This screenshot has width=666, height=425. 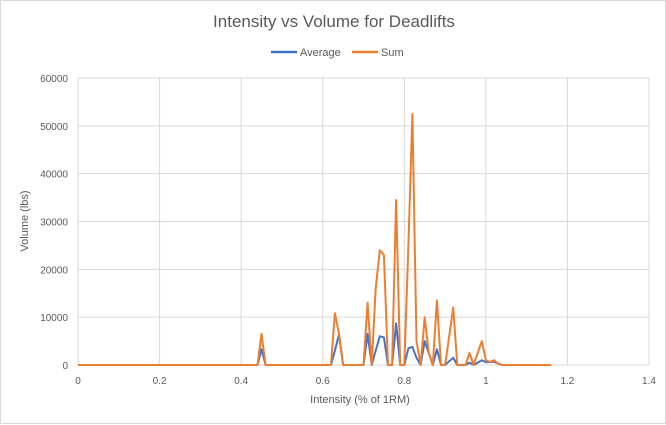 What do you see at coordinates (160, 381) in the screenshot?
I see `x-tick-label: 0.2` at bounding box center [160, 381].